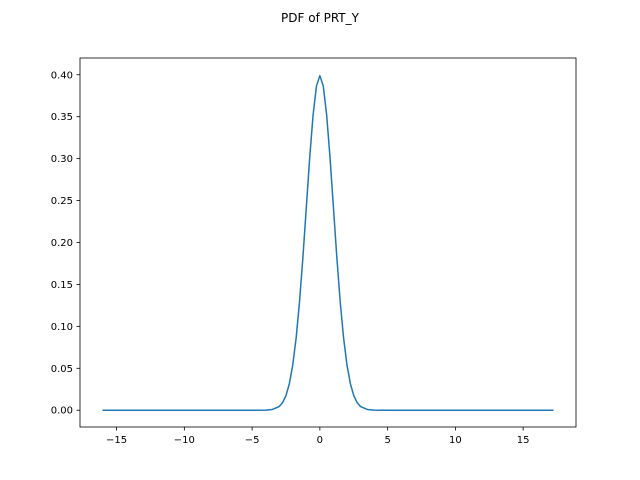 This screenshot has height=480, width=640. I want to click on y-tick-label: 0.20, so click(62, 243).